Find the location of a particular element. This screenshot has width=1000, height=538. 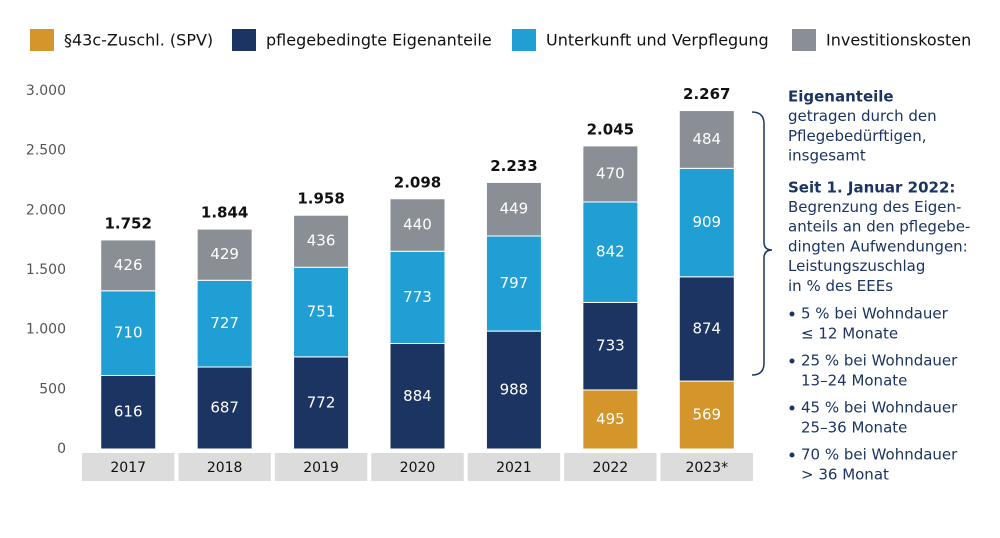

note-heading: Seit 1. Januar 2022: is located at coordinates (871, 187).